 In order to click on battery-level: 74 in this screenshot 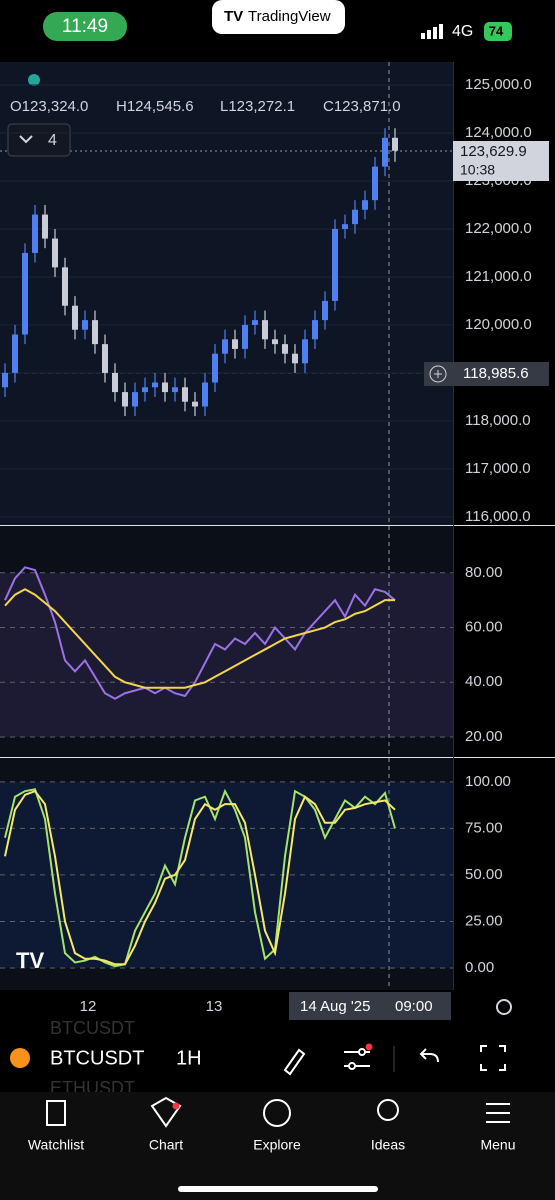, I will do `click(496, 30)`.